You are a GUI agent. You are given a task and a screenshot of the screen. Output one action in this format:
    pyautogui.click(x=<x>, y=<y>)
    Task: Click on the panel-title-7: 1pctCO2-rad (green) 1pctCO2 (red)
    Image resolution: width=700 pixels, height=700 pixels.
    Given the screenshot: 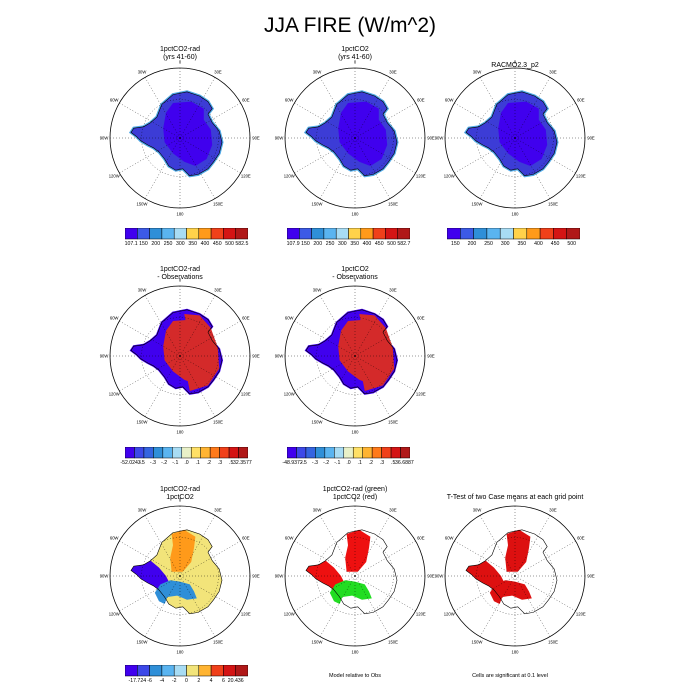 What is the action you would take?
    pyautogui.click(x=355, y=493)
    